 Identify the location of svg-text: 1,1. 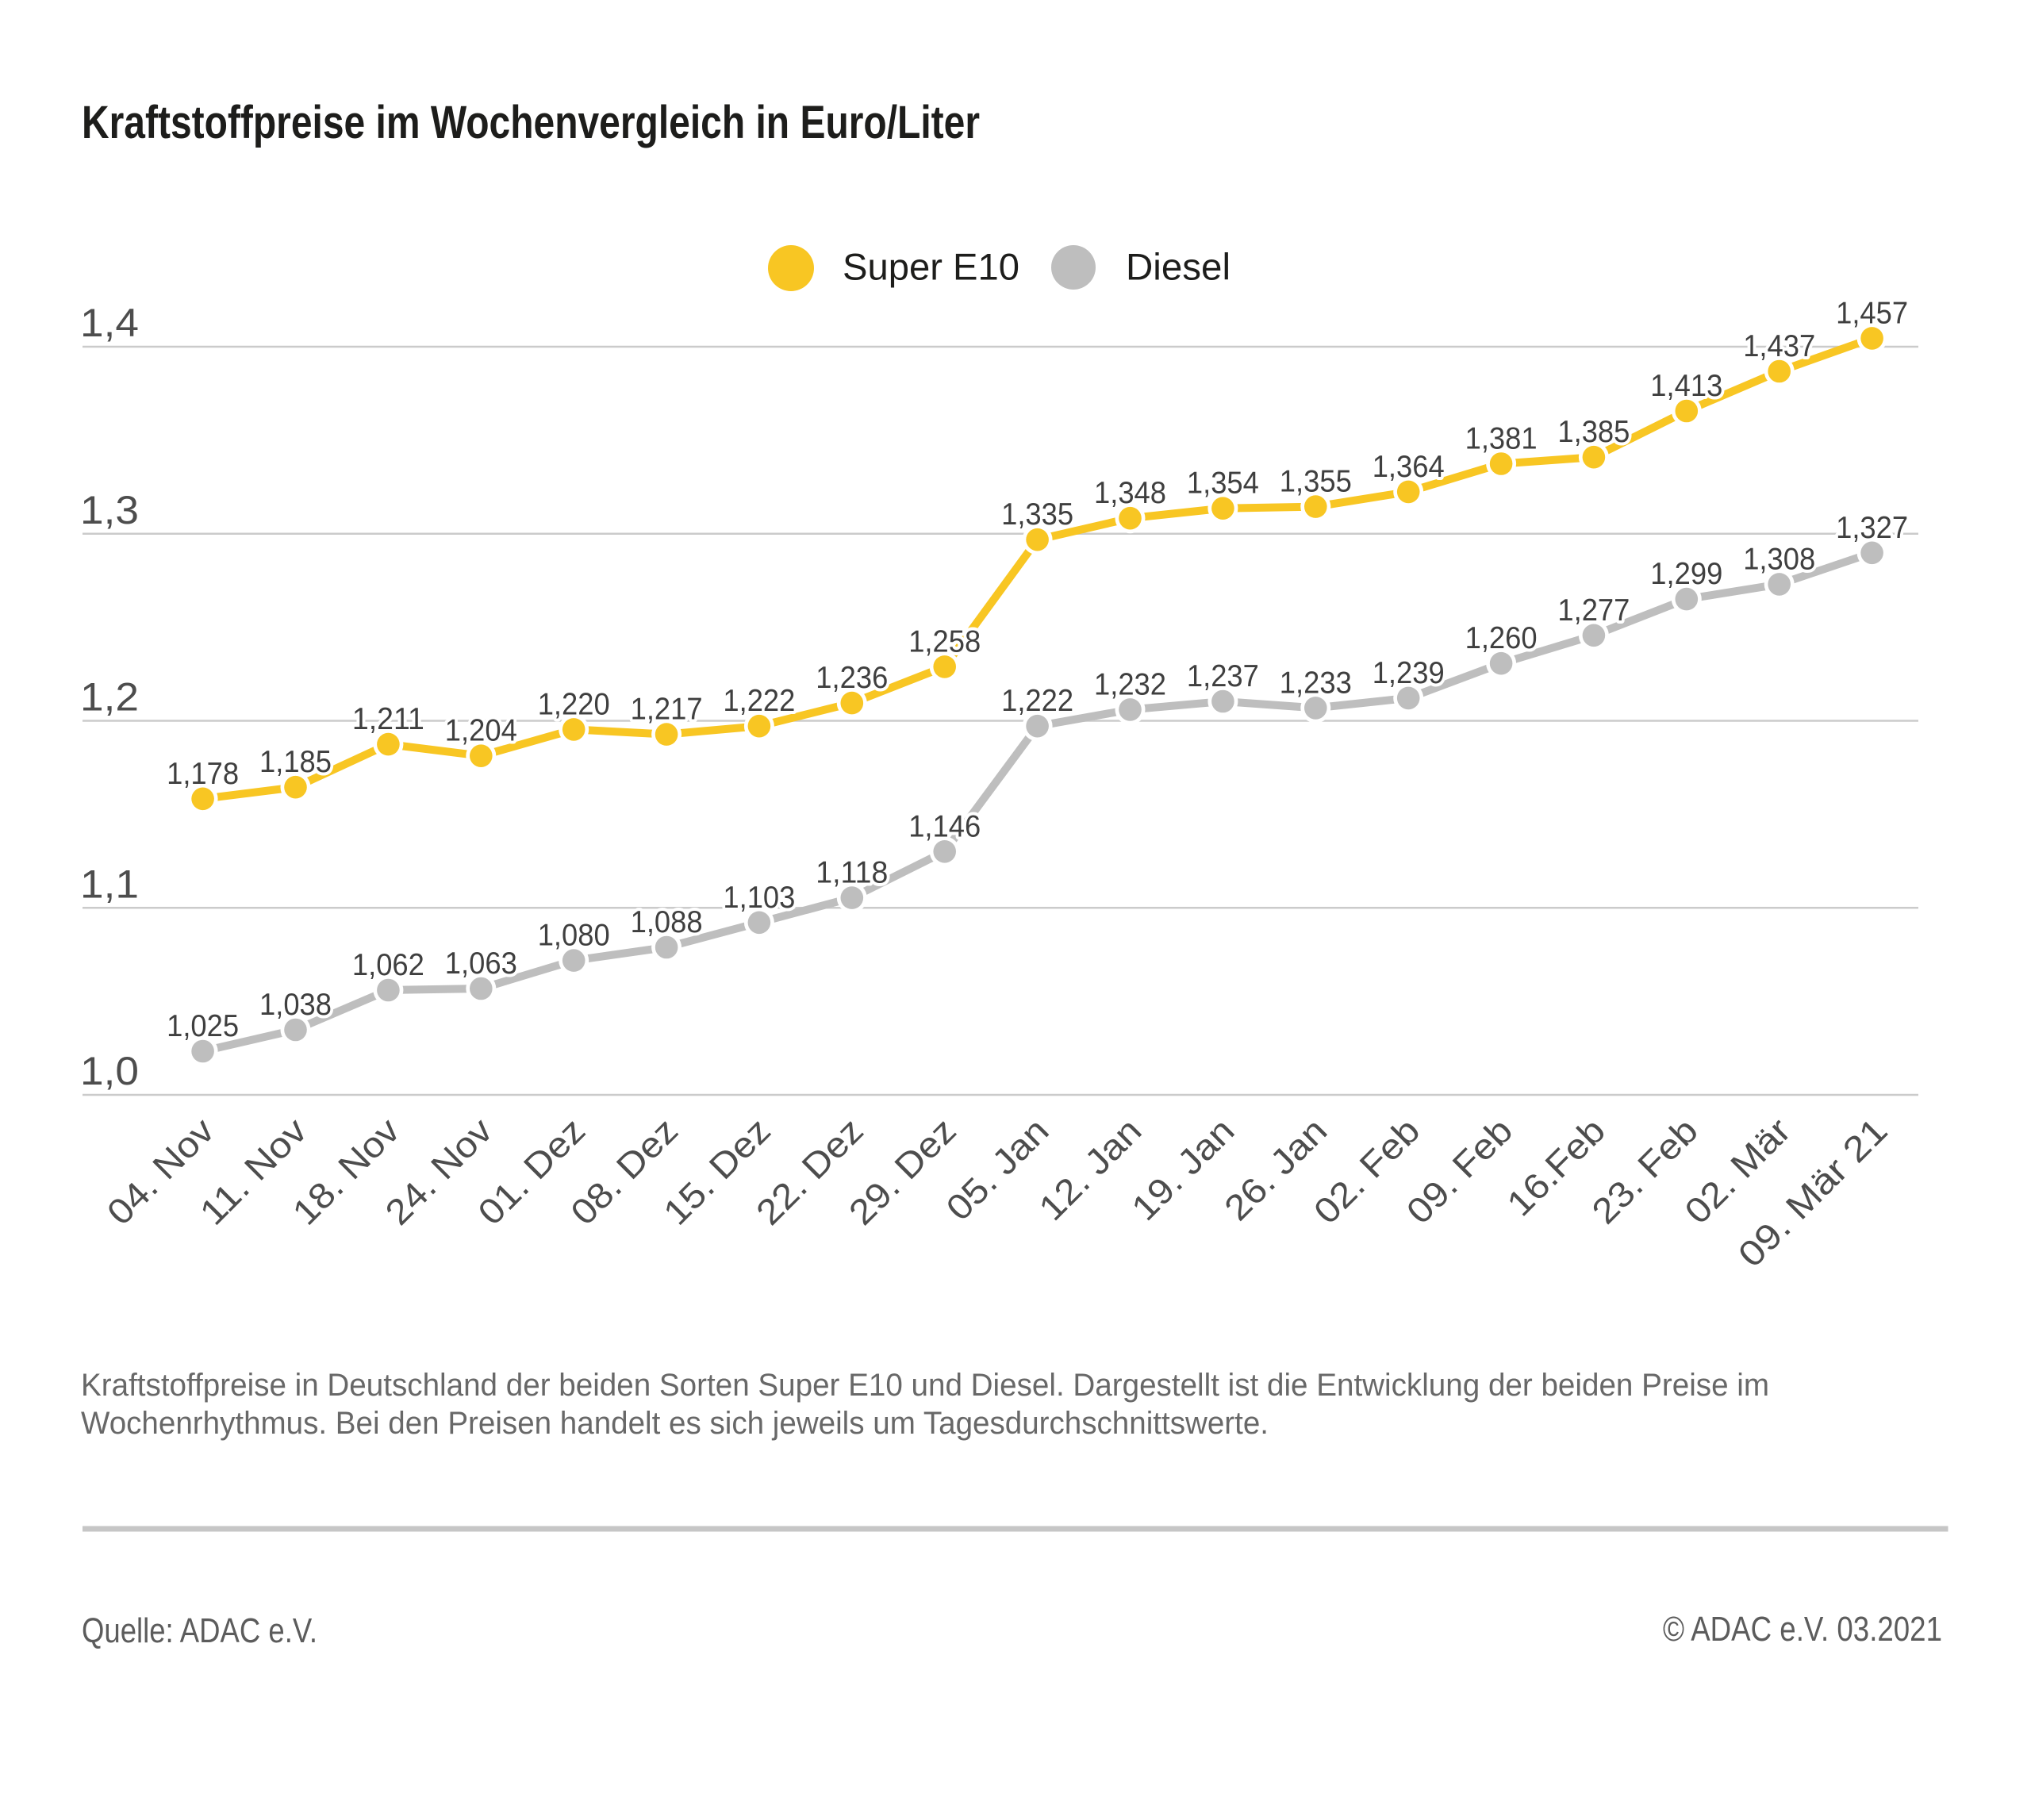
(110, 884).